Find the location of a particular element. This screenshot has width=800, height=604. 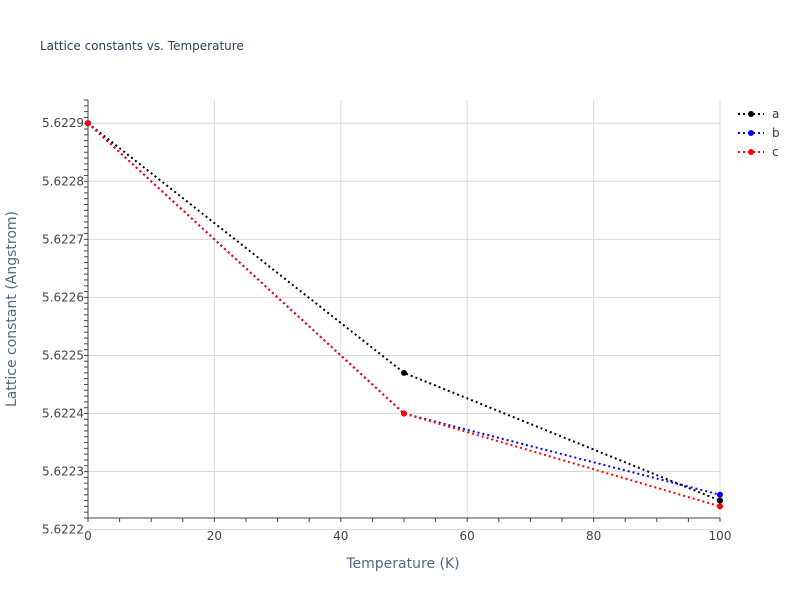

x-tick-label: 100 is located at coordinates (720, 536).